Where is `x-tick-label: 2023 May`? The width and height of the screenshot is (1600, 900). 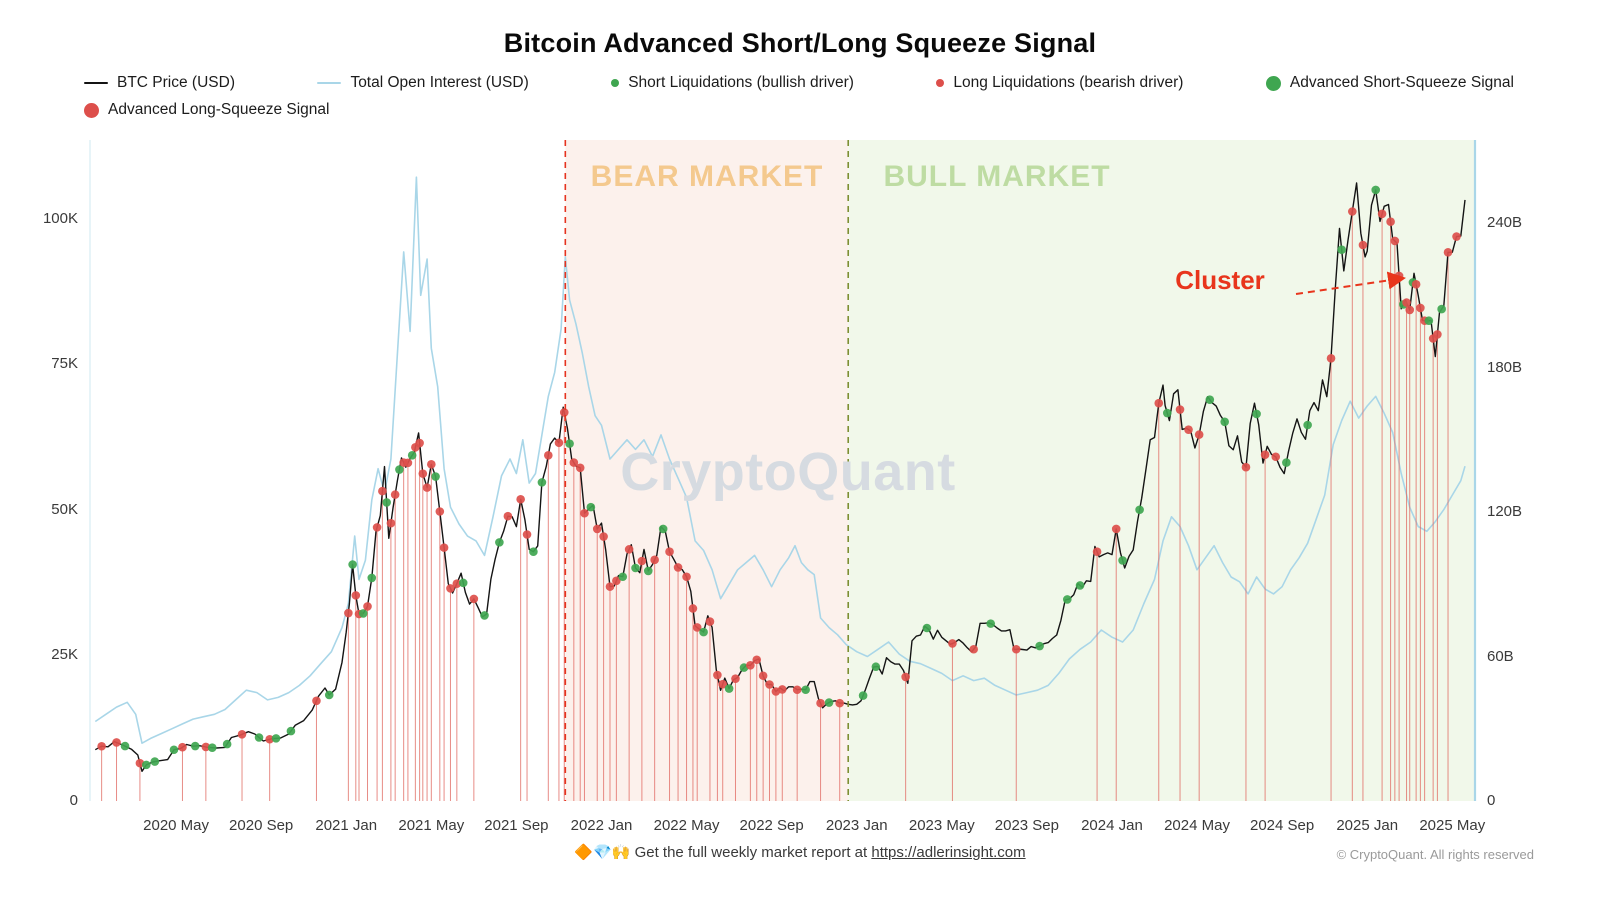 x-tick-label: 2023 May is located at coordinates (941, 825).